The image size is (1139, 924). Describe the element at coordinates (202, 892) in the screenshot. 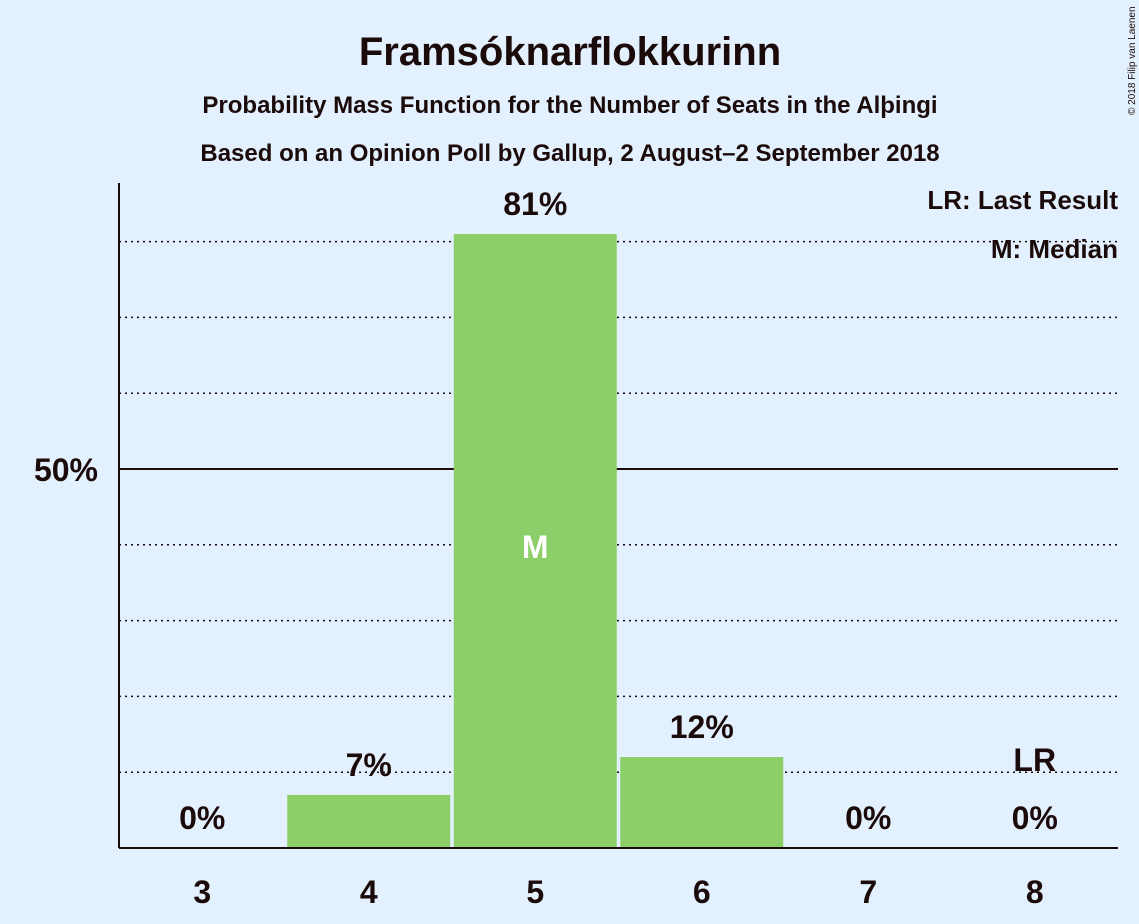

I see `x-tick-label: 3` at that location.